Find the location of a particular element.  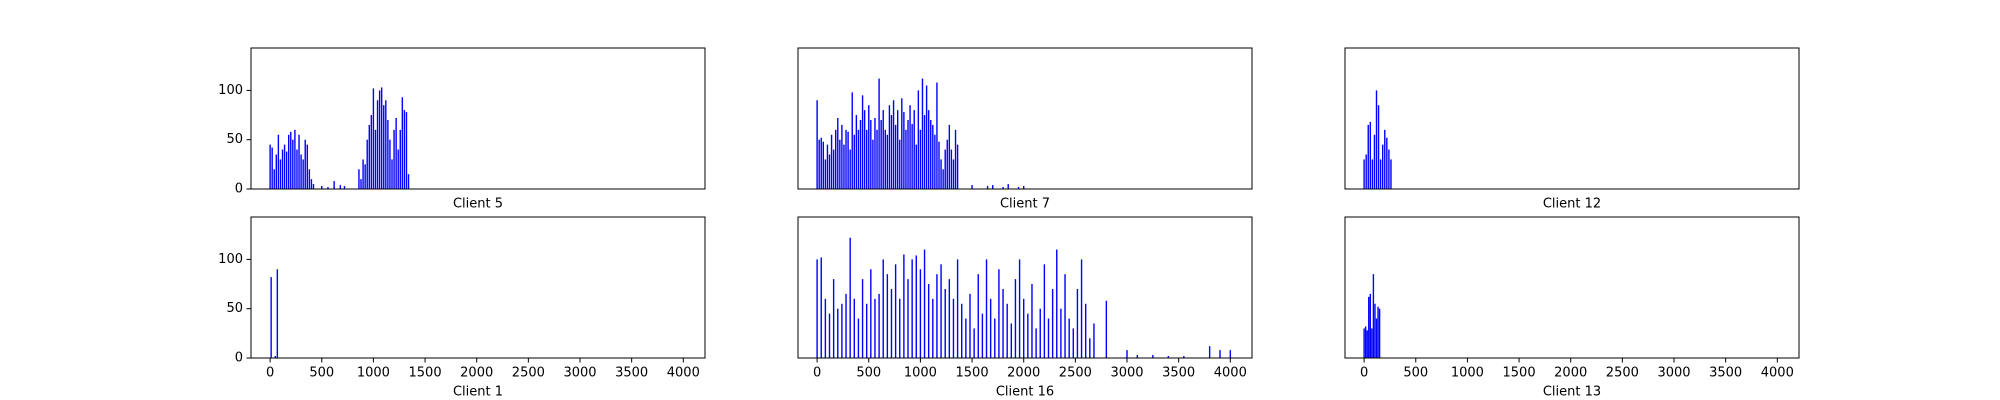

x-tick-label: 3500 is located at coordinates (1725, 373).